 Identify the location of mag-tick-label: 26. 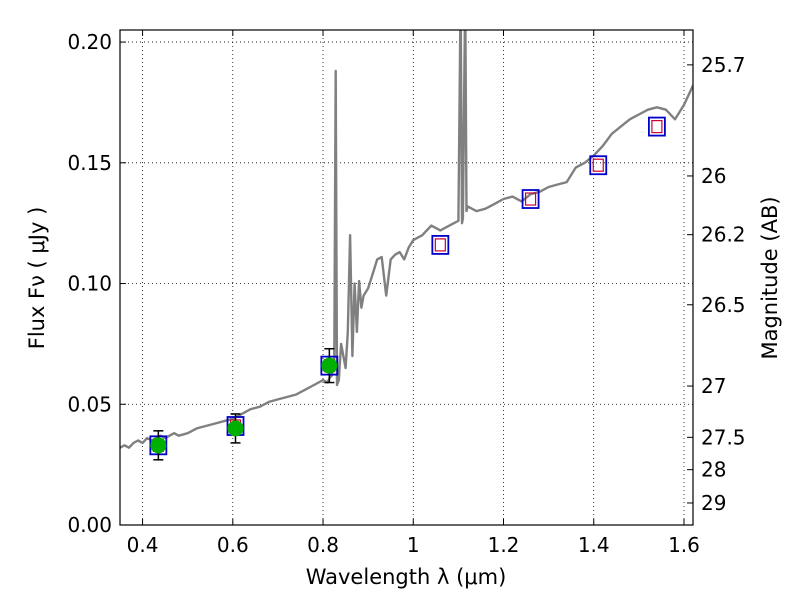
(713, 176).